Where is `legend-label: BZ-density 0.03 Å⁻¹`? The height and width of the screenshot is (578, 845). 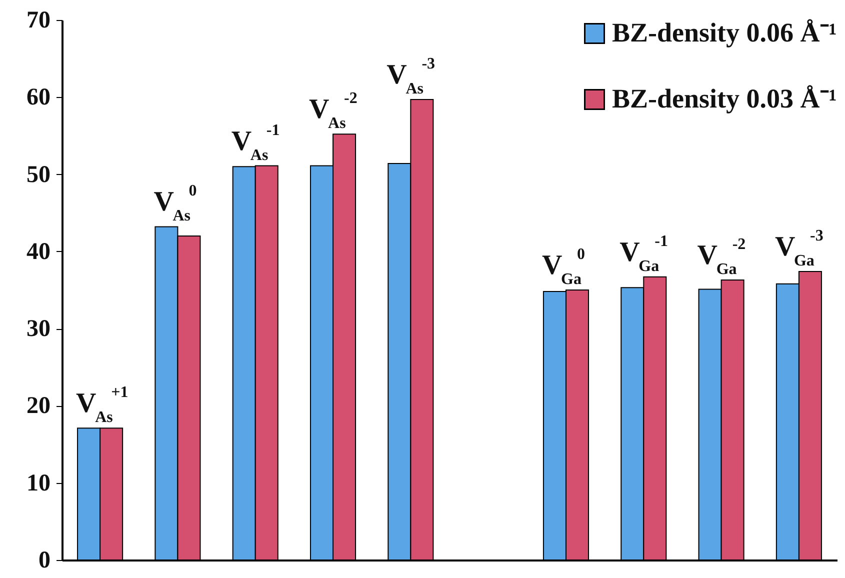
legend-label: BZ-density 0.03 Å⁻¹ is located at coordinates (724, 99).